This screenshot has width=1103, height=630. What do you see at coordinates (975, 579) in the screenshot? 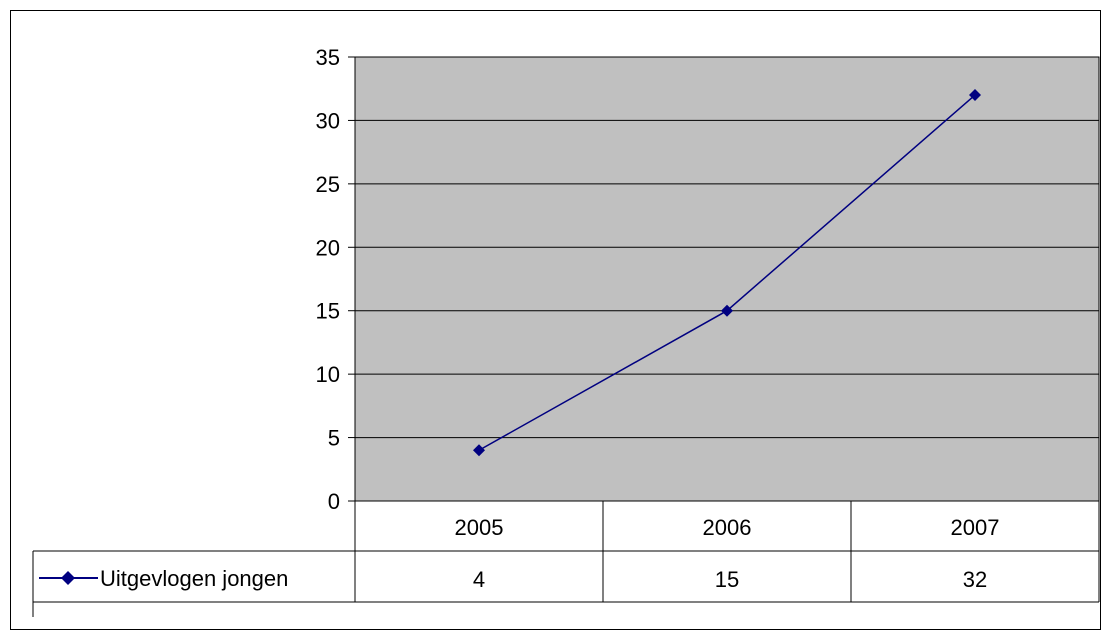
I see `table-value: 32` at bounding box center [975, 579].